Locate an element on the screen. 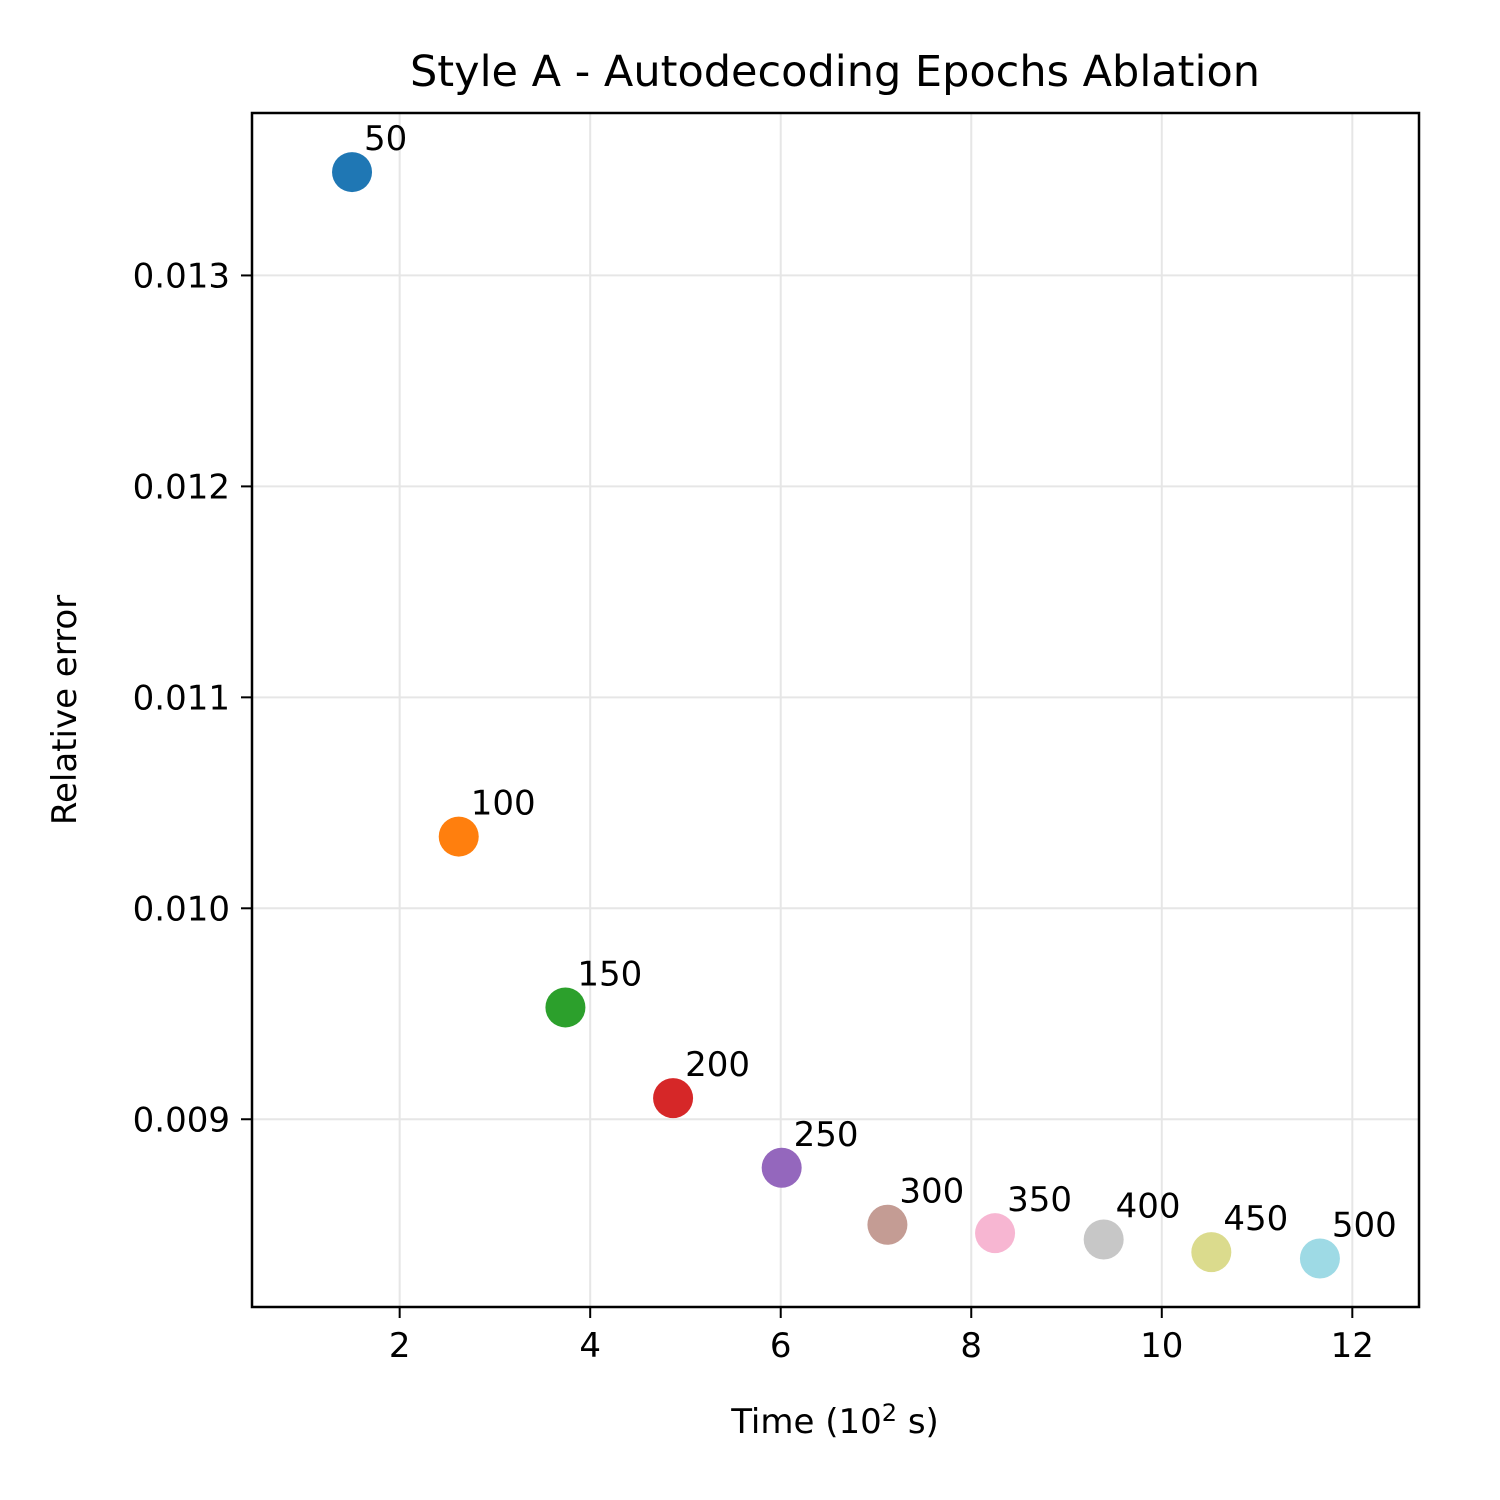 The width and height of the screenshot is (1500, 1500). x-tick-label: 6 is located at coordinates (781, 1346).